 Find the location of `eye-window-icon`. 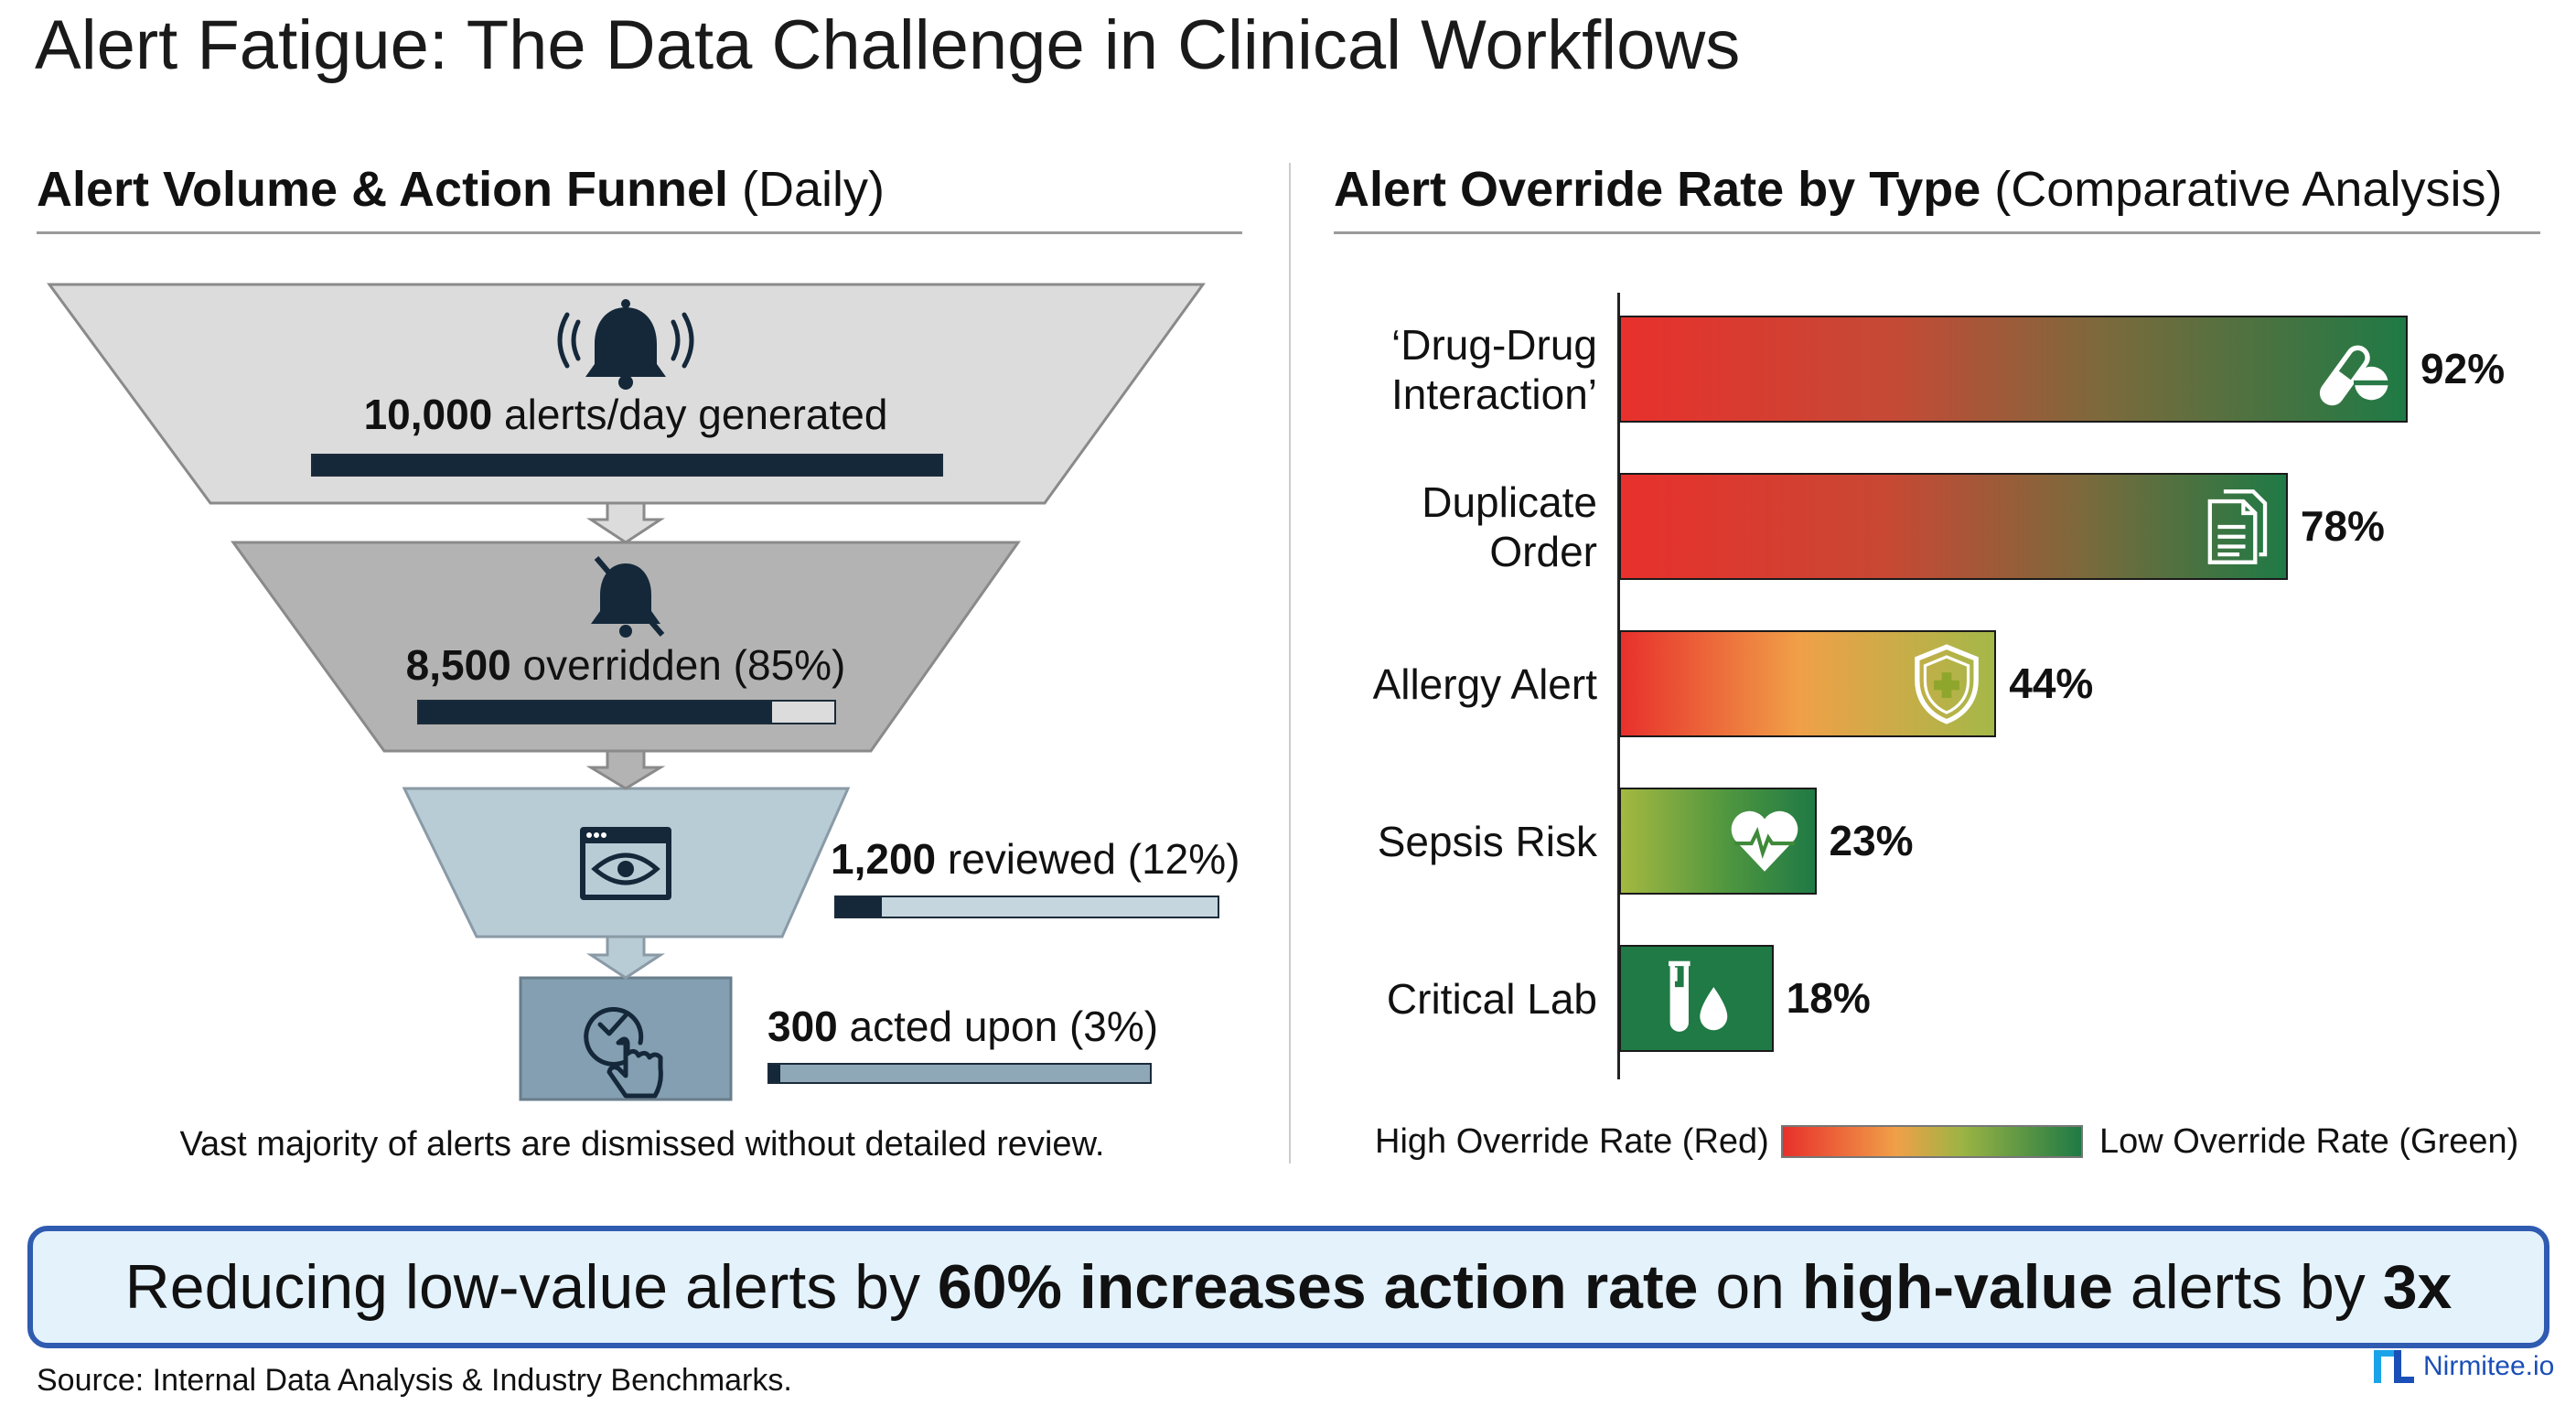

eye-window-icon is located at coordinates (625, 863).